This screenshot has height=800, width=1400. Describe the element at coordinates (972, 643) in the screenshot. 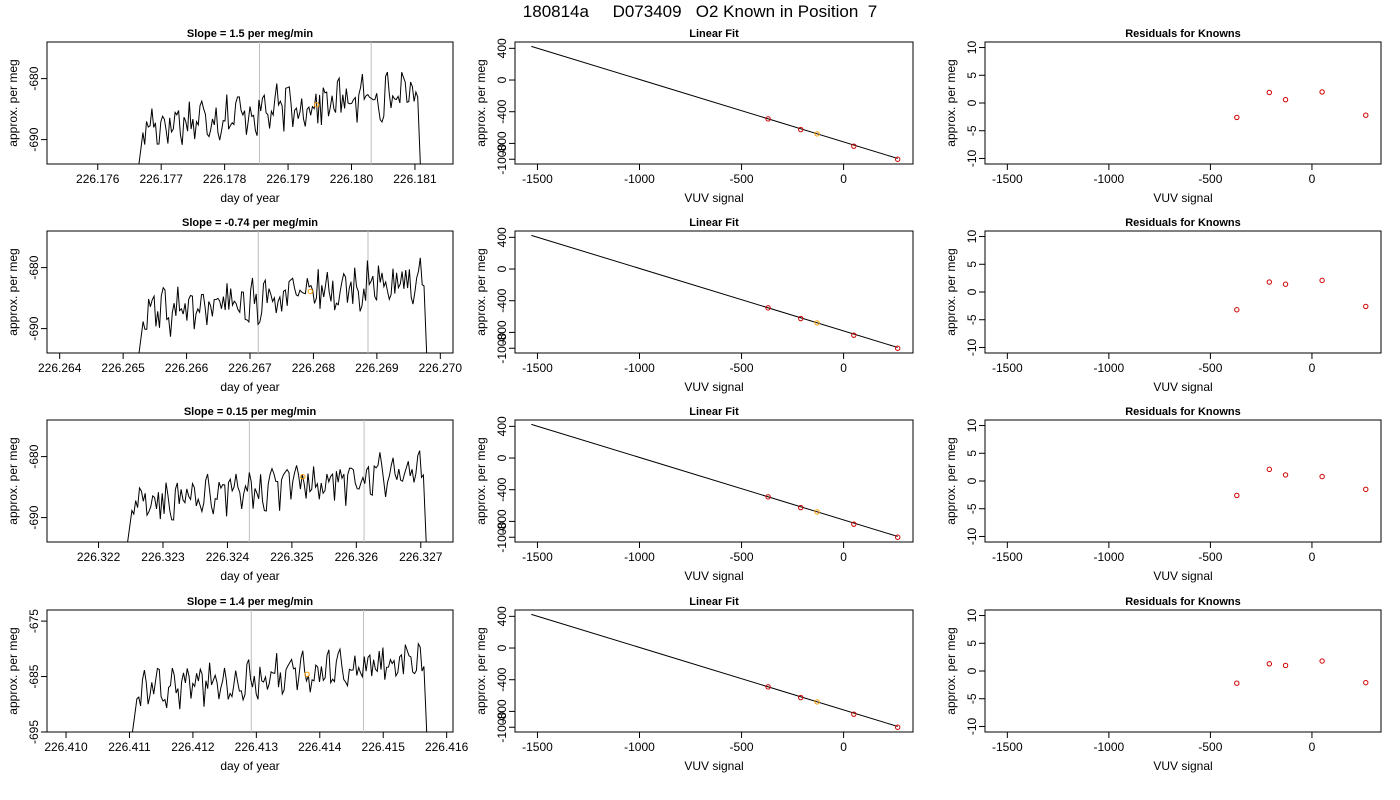

I see `y-tick-label: 5` at that location.